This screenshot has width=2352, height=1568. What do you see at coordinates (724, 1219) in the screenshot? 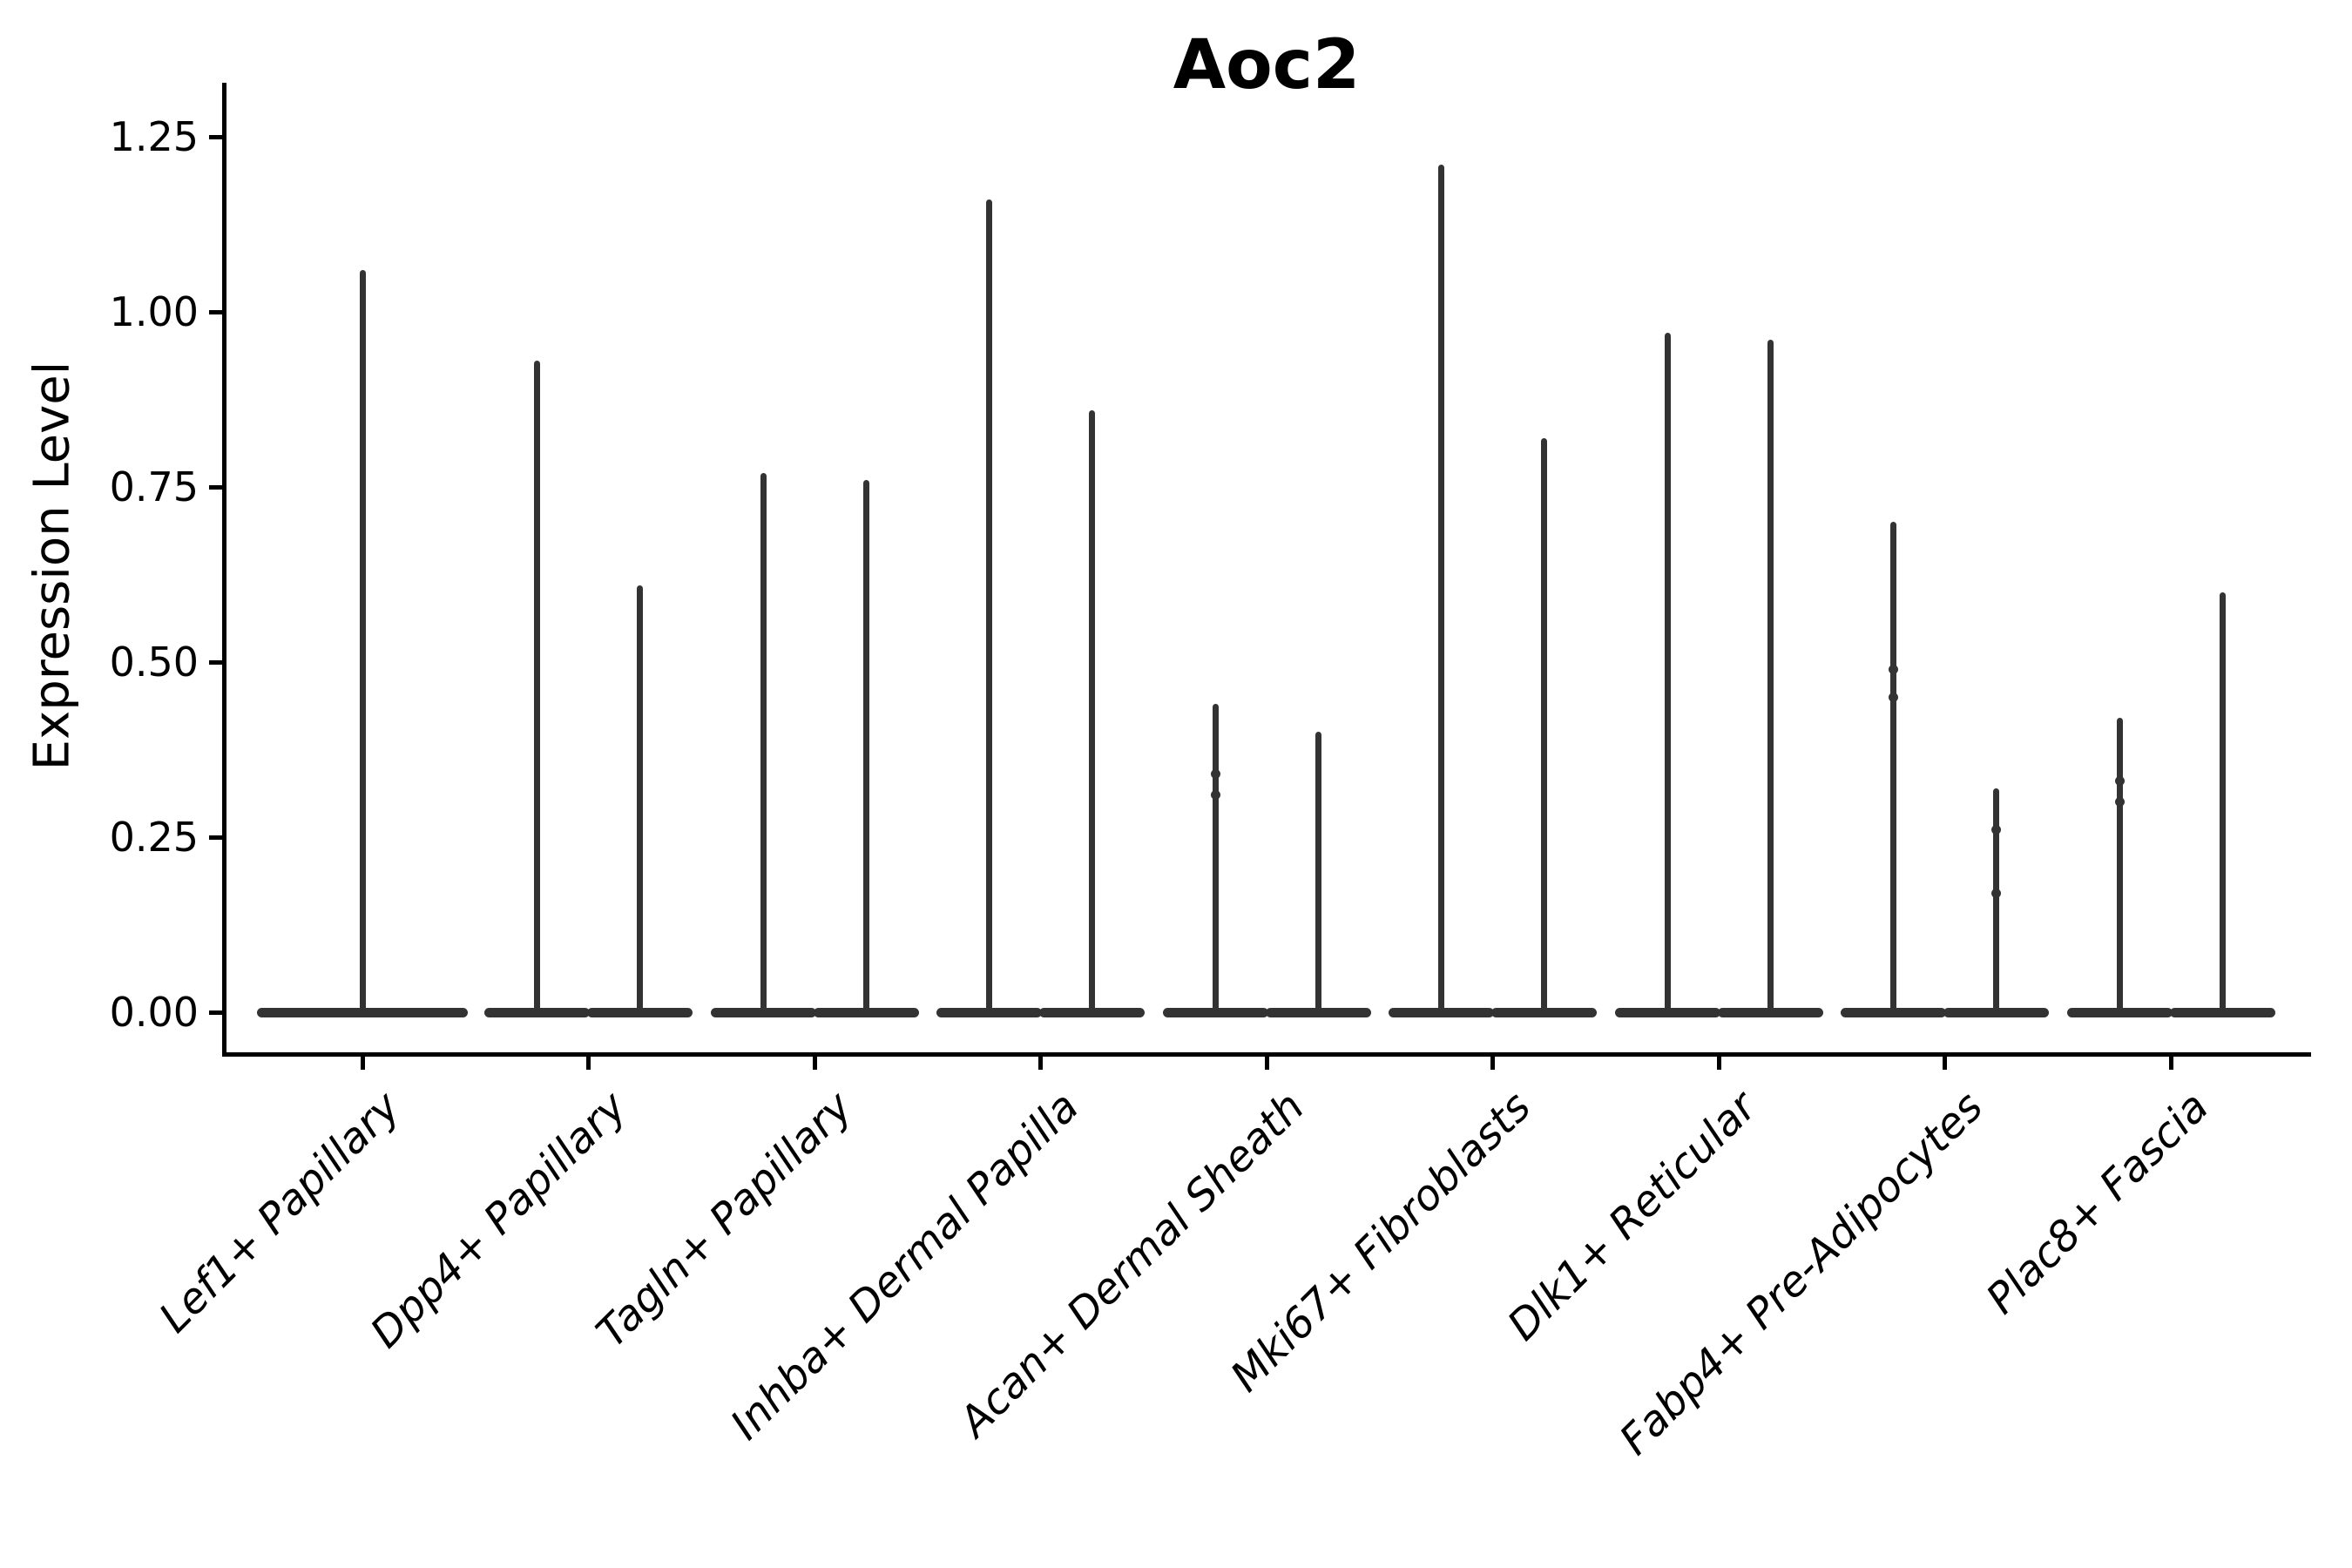
I see `x-tick-label: Tagln+ Papillary` at bounding box center [724, 1219].